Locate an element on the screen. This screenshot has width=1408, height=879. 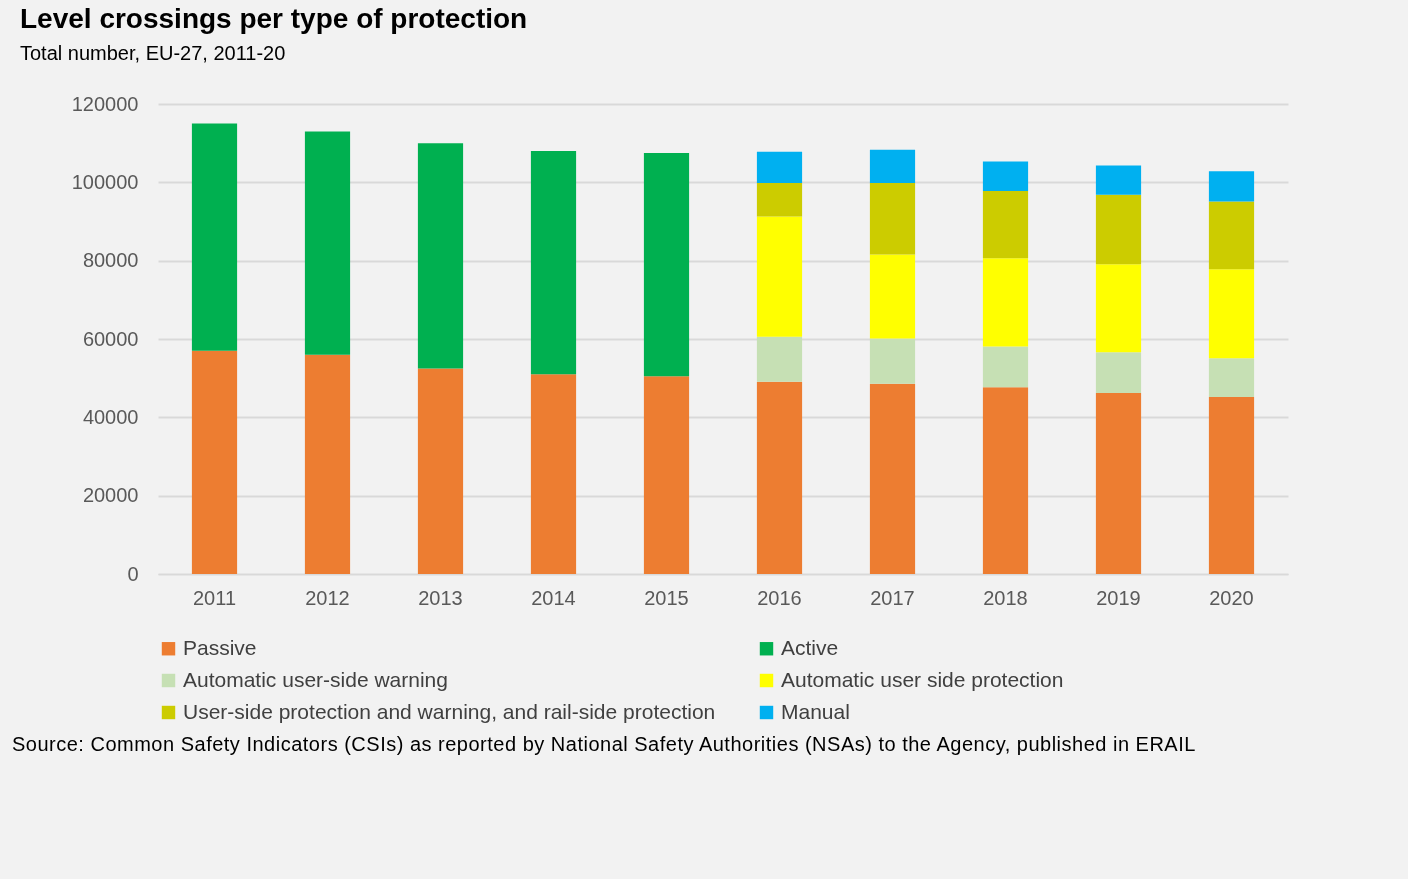
x-tick-label: 2019 is located at coordinates (1118, 597).